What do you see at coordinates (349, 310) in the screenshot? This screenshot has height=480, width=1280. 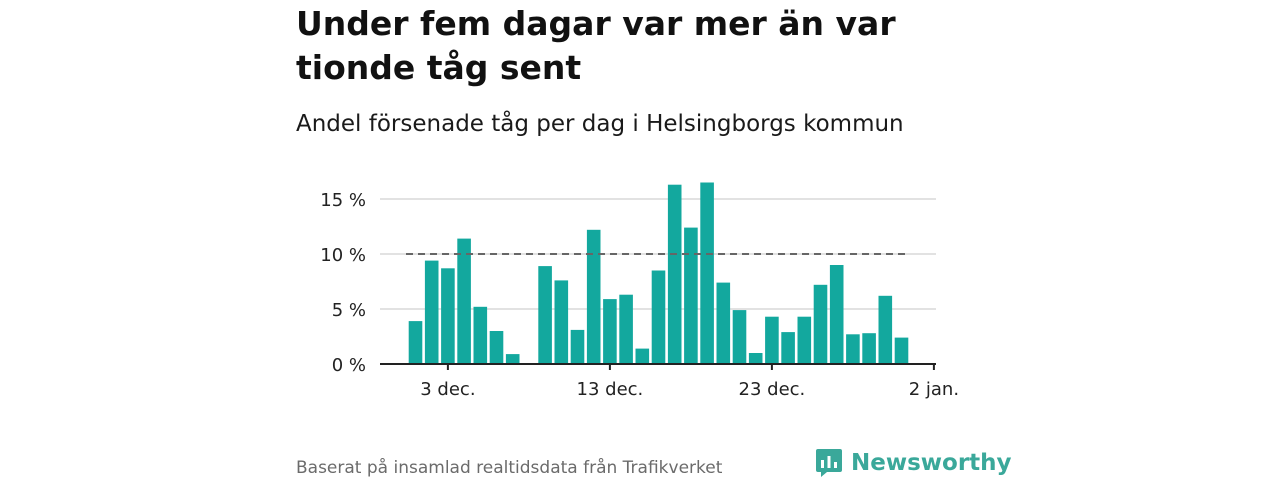 I see `y-tick-label: 5 %` at bounding box center [349, 310].